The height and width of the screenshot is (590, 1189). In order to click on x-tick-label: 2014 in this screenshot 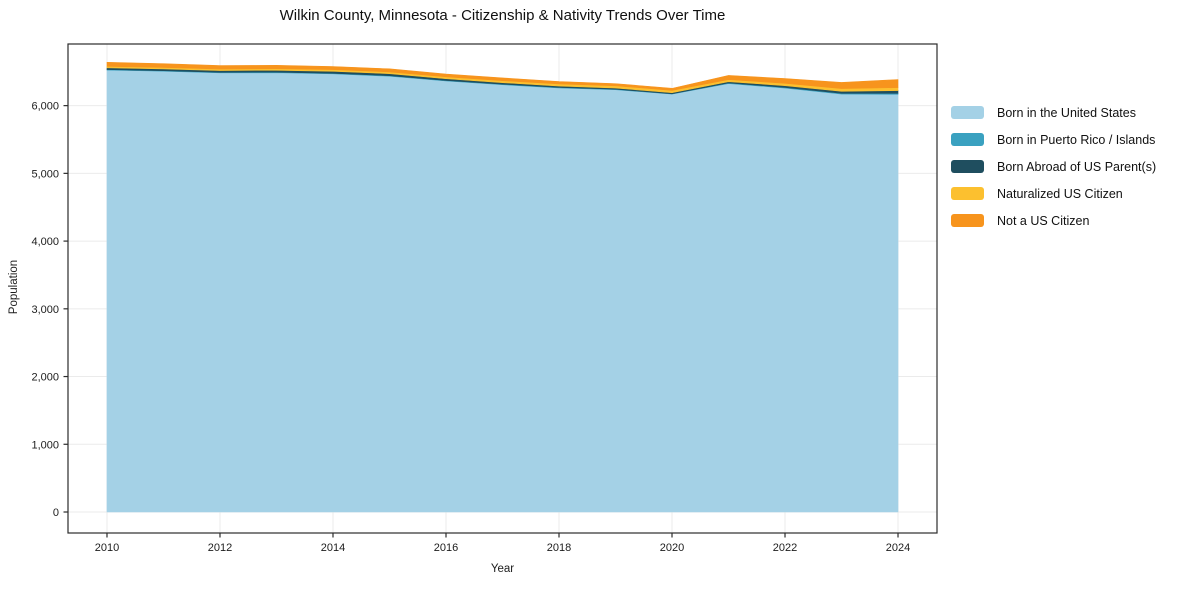, I will do `click(333, 548)`.